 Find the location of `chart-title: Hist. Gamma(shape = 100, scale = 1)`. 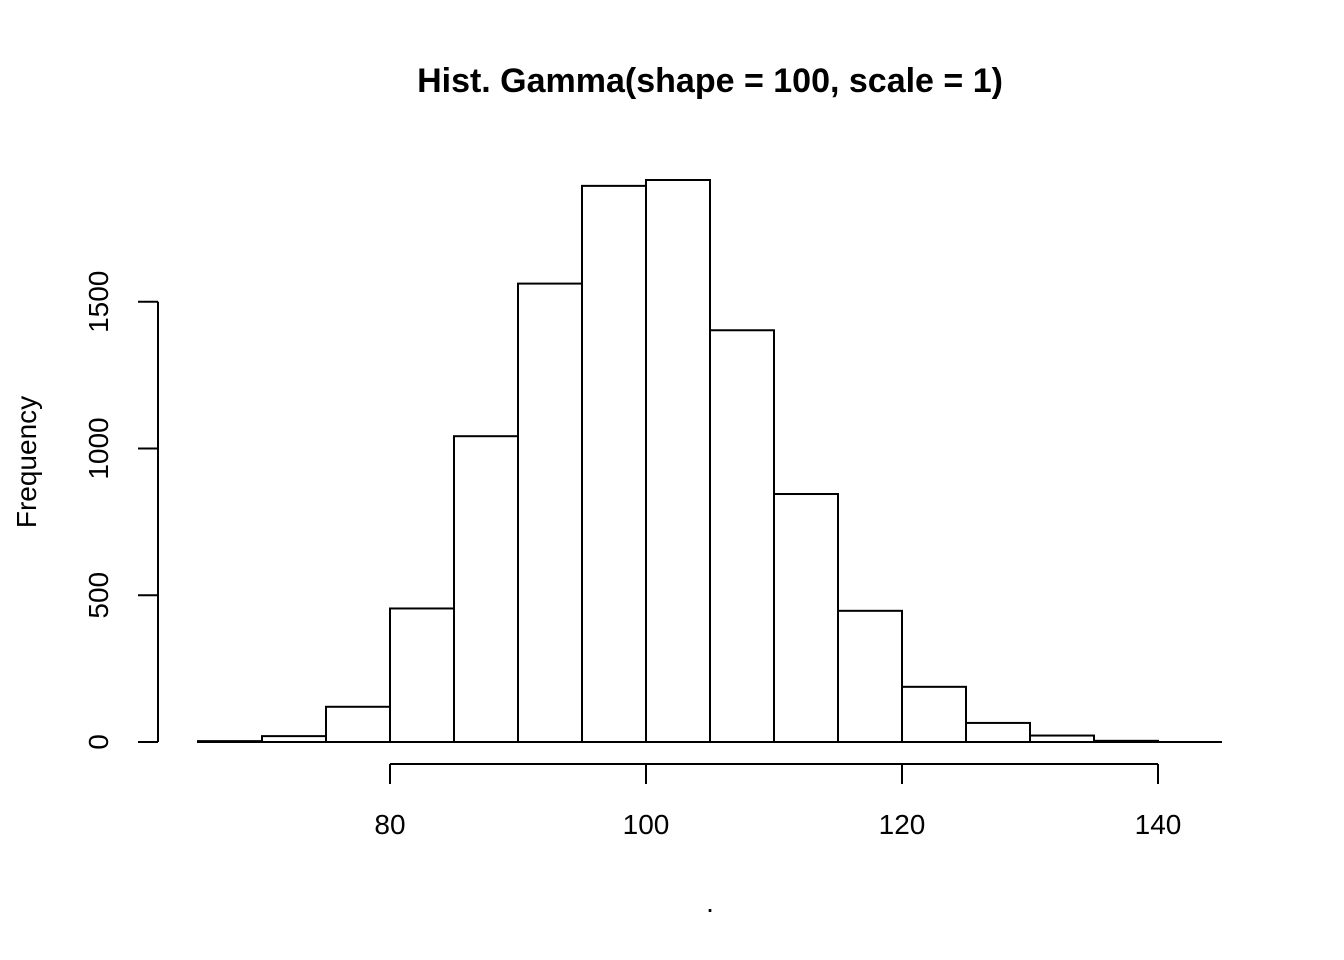

chart-title: Hist. Gamma(shape = 100, scale = 1) is located at coordinates (710, 81).